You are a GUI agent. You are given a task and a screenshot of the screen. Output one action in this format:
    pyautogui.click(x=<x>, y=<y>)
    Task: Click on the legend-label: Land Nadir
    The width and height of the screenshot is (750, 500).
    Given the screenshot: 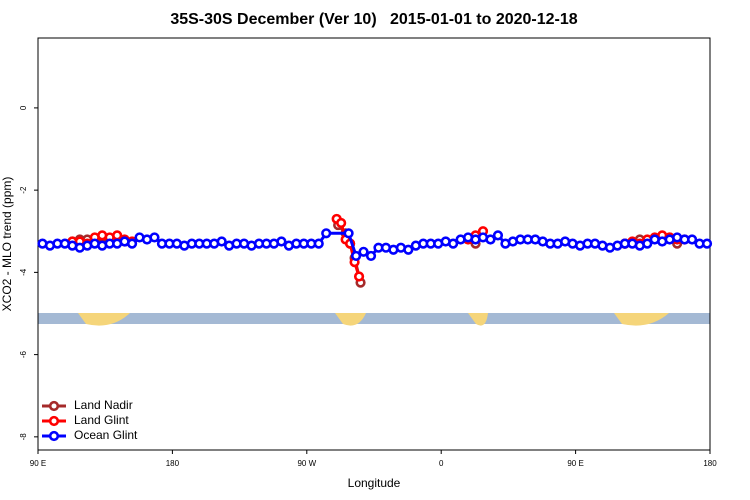 What is the action you would take?
    pyautogui.click(x=103, y=405)
    